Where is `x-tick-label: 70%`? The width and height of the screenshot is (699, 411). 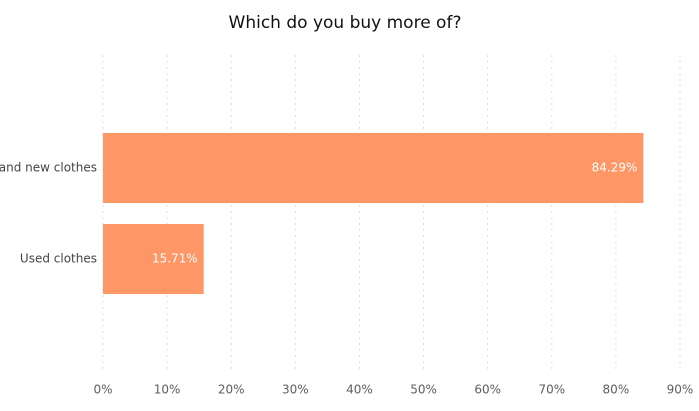
x-tick-label: 70% is located at coordinates (551, 390).